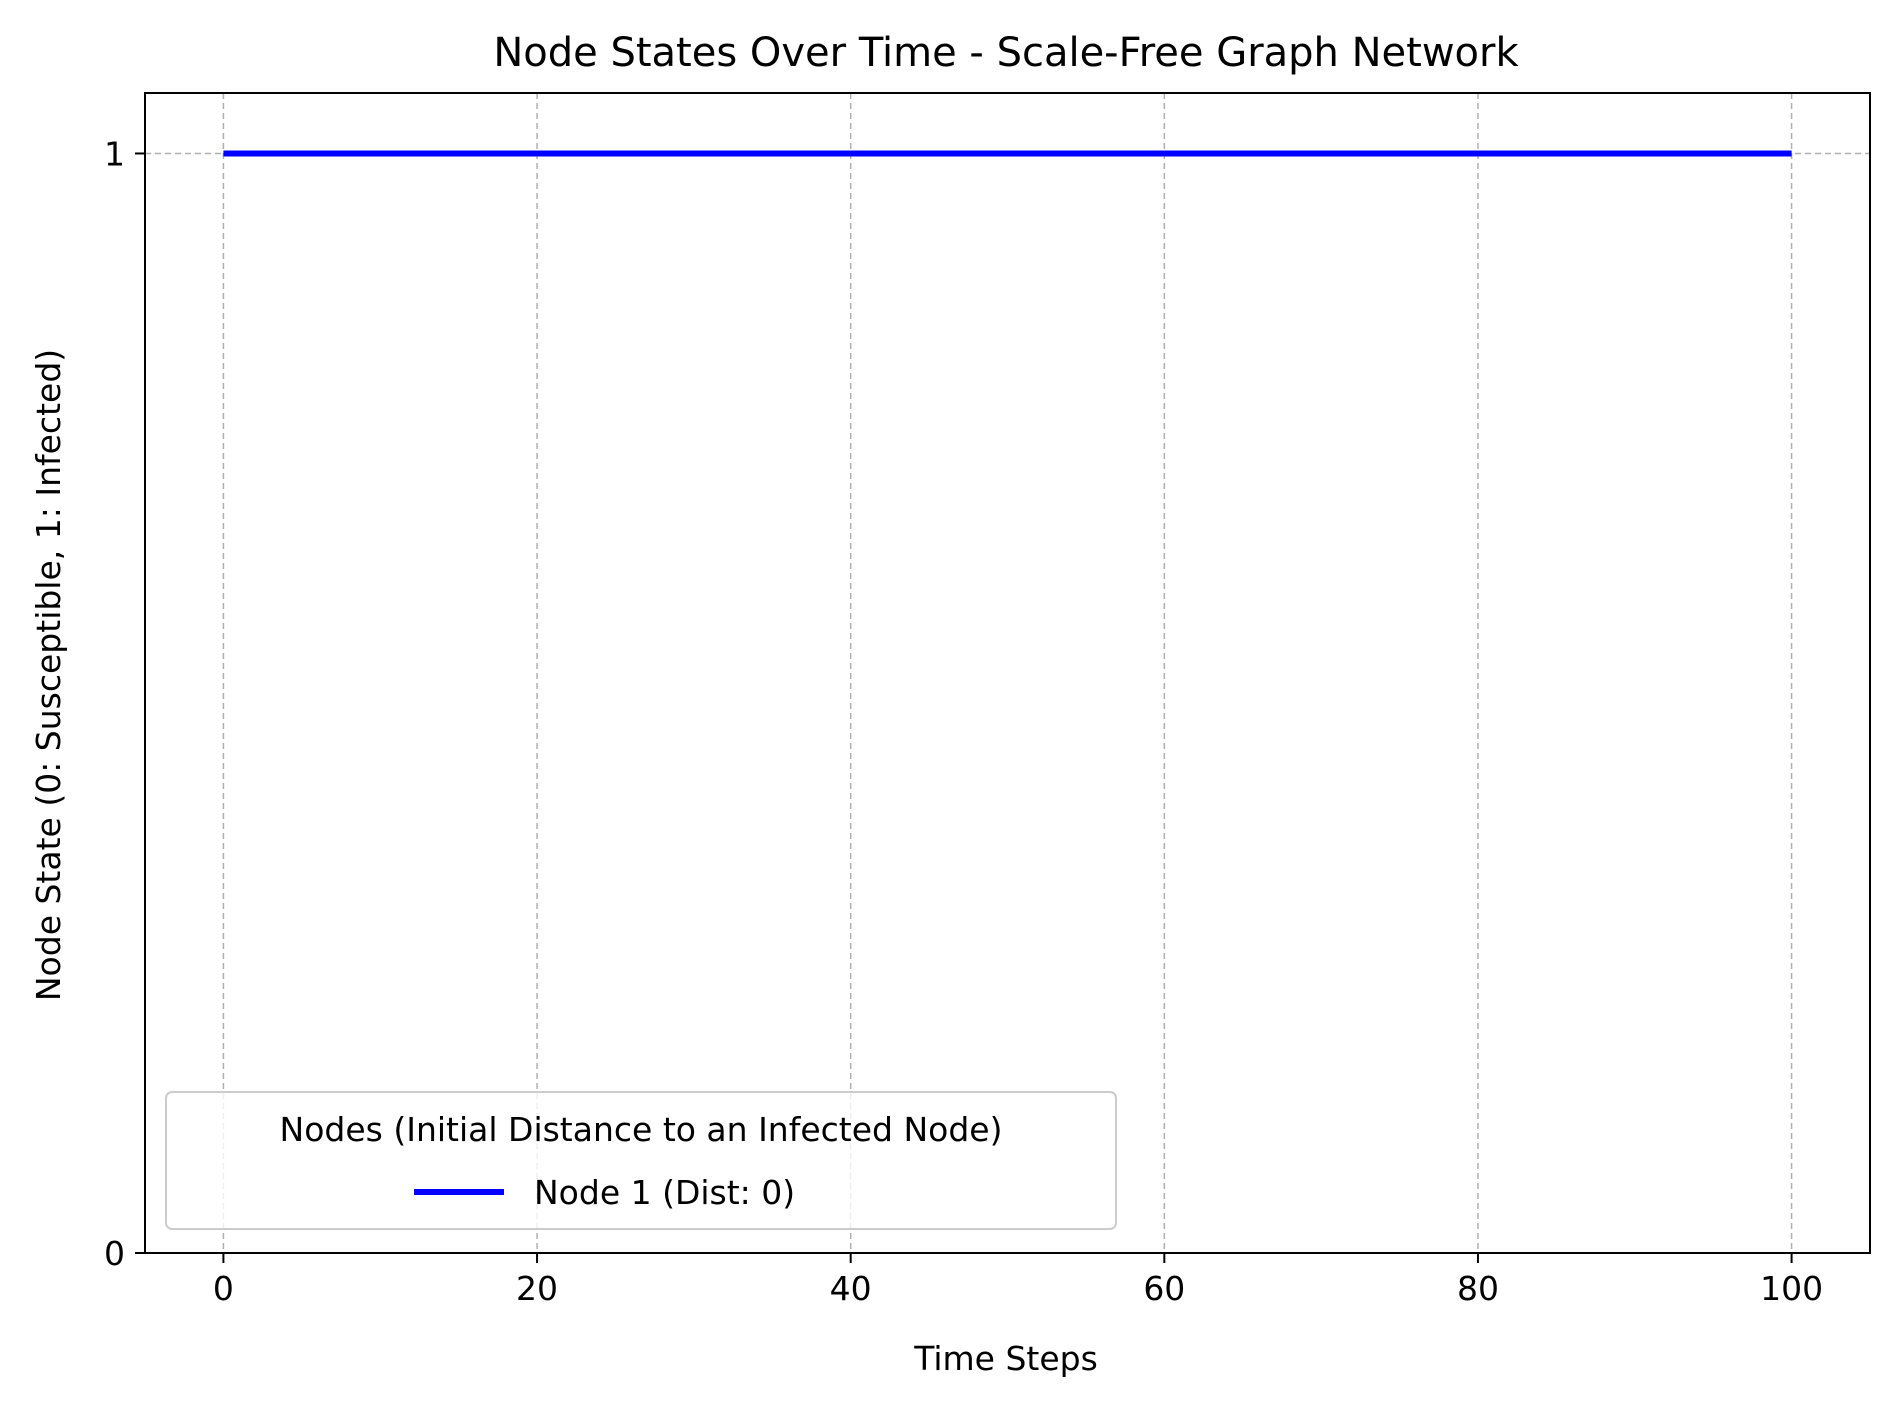 This screenshot has width=1889, height=1406. Describe the element at coordinates (48, 675) in the screenshot. I see `y-axis-label: Node State (0: Susceptible, 1: Infected)` at that location.